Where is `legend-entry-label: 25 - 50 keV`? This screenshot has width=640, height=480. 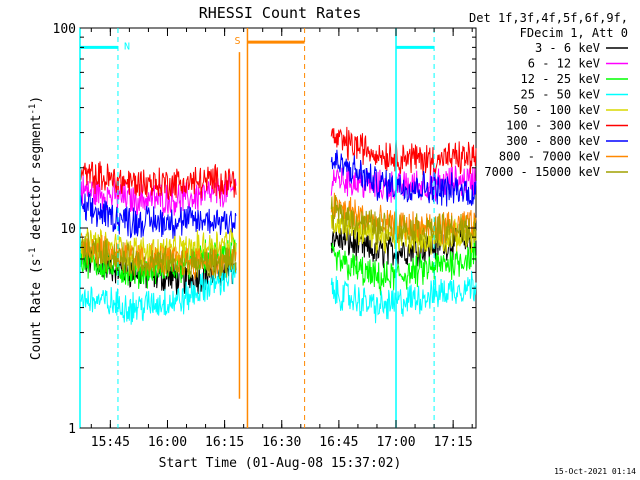
legend-entry-label: 25 - 50 keV is located at coordinates (560, 95).